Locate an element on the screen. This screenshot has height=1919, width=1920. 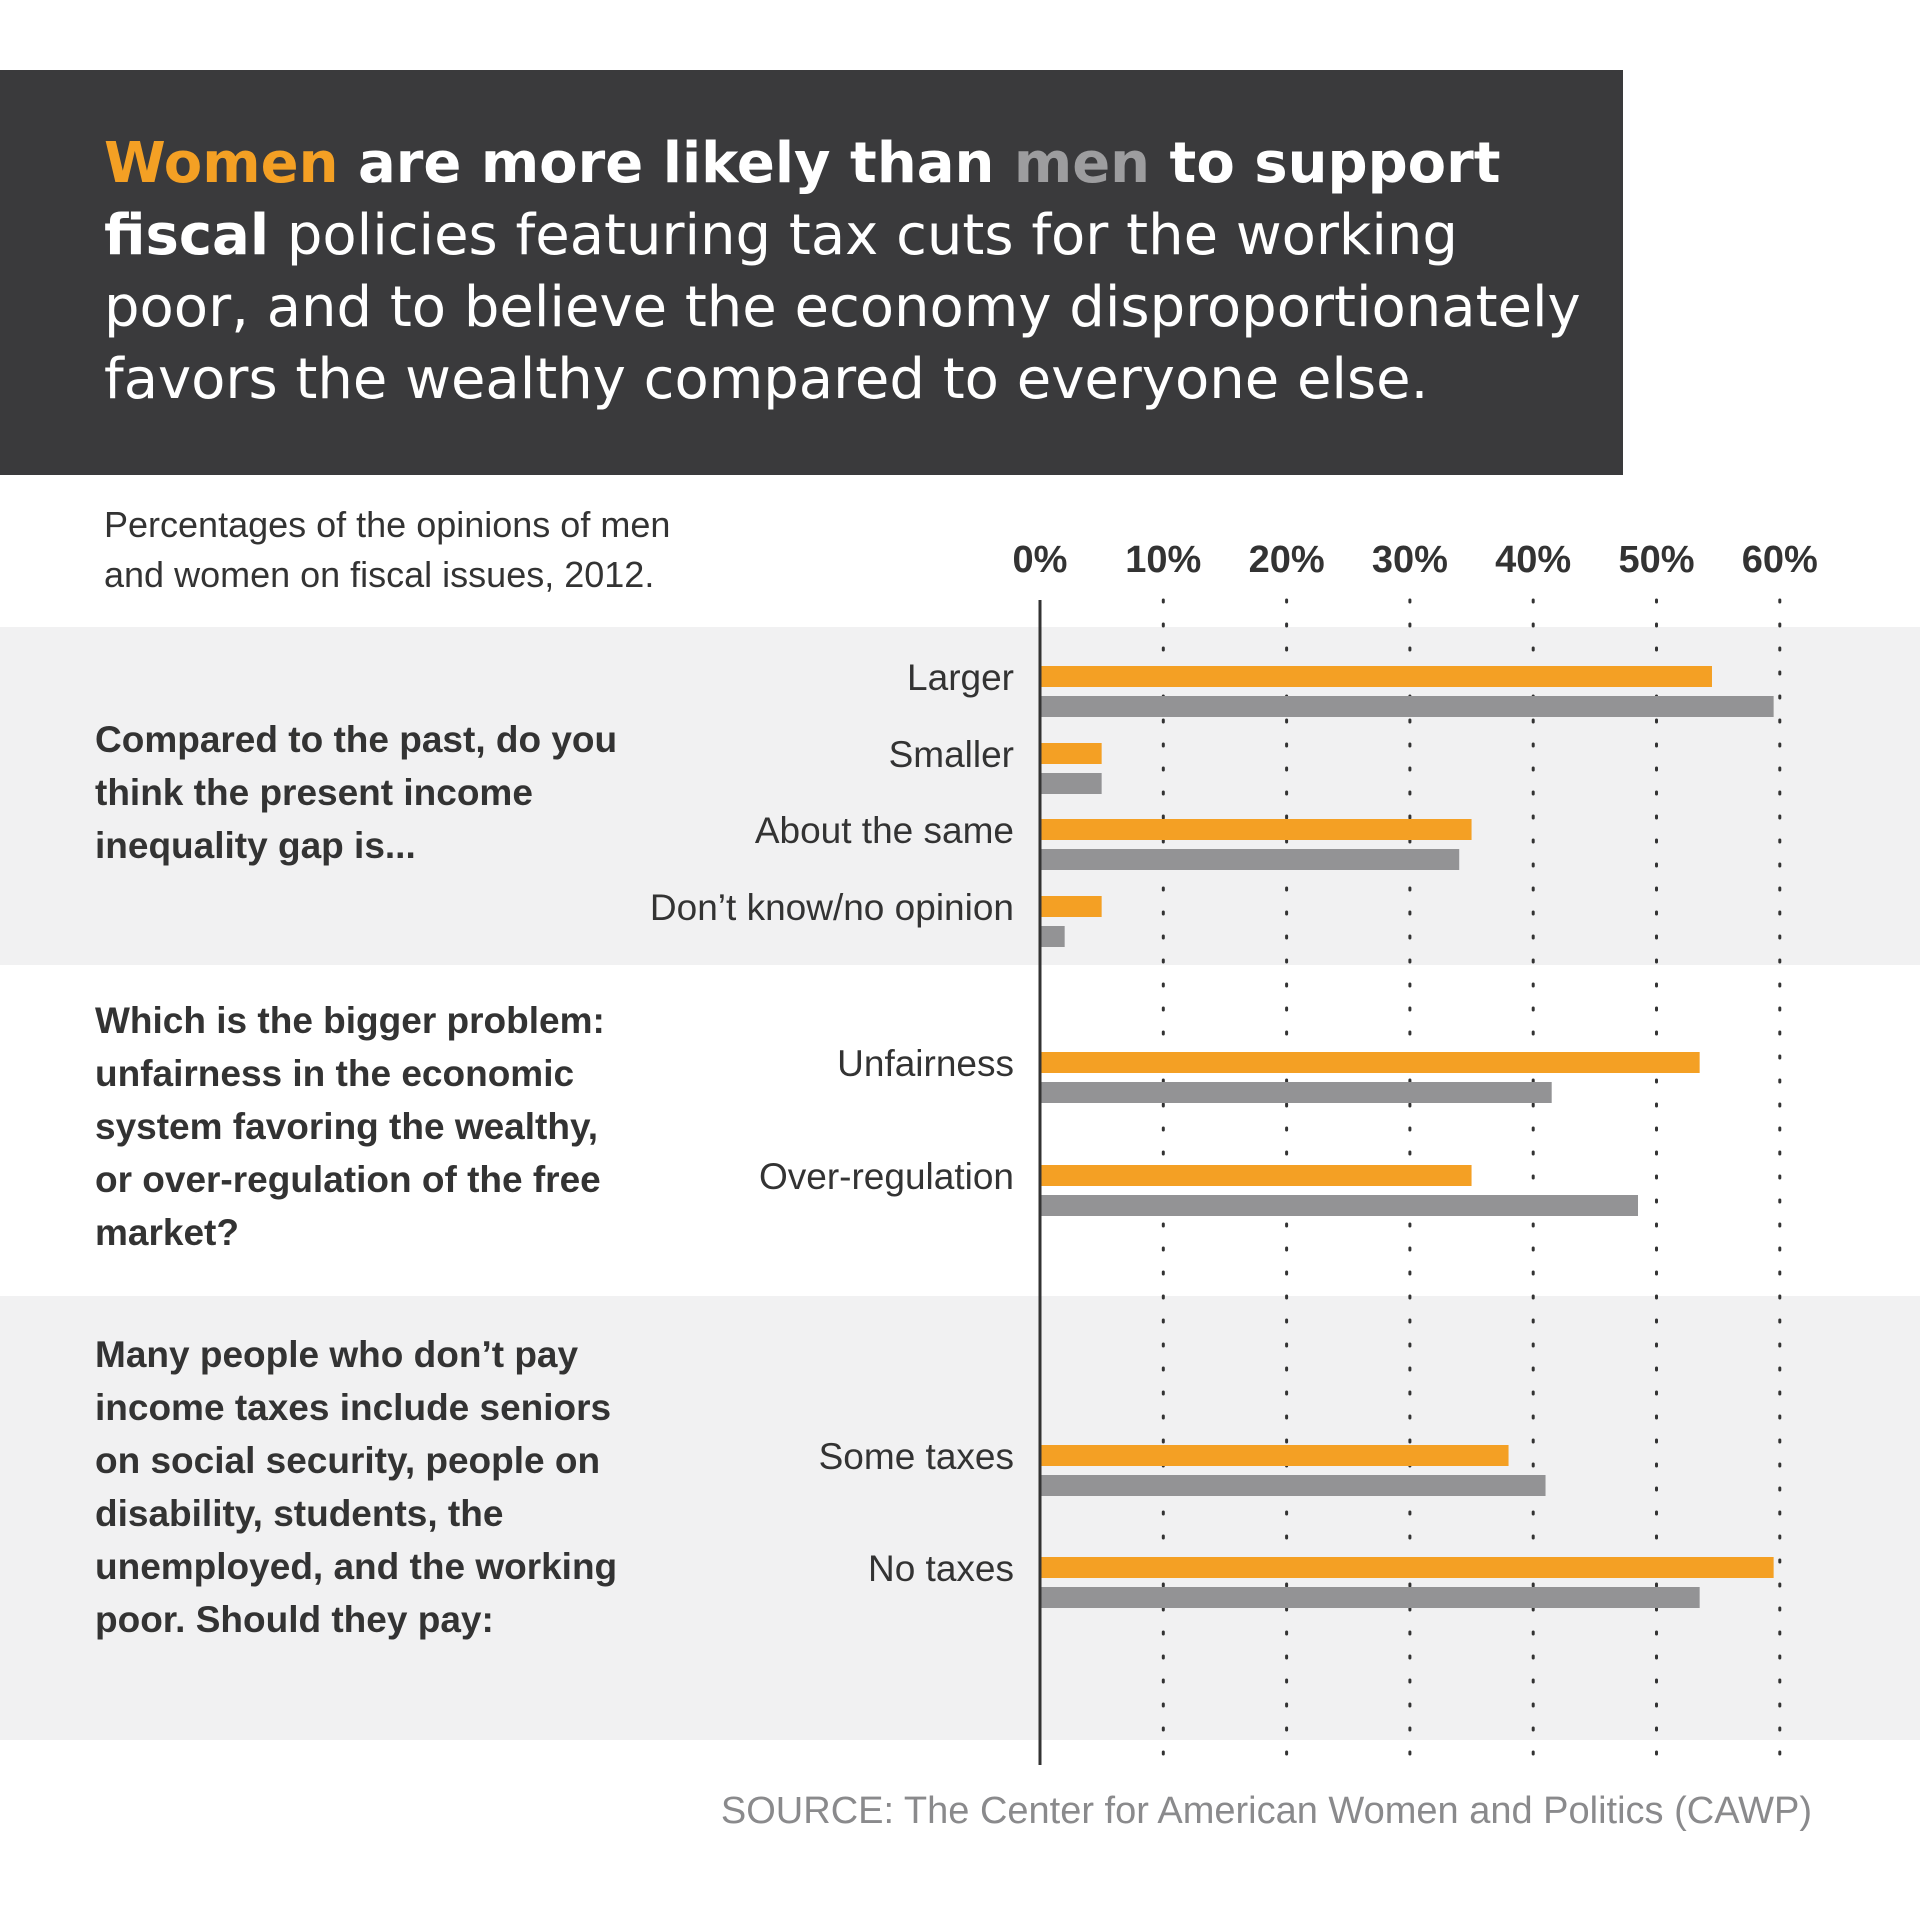
headline-bold-tail: to support fiscal is located at coordinates (802, 199).